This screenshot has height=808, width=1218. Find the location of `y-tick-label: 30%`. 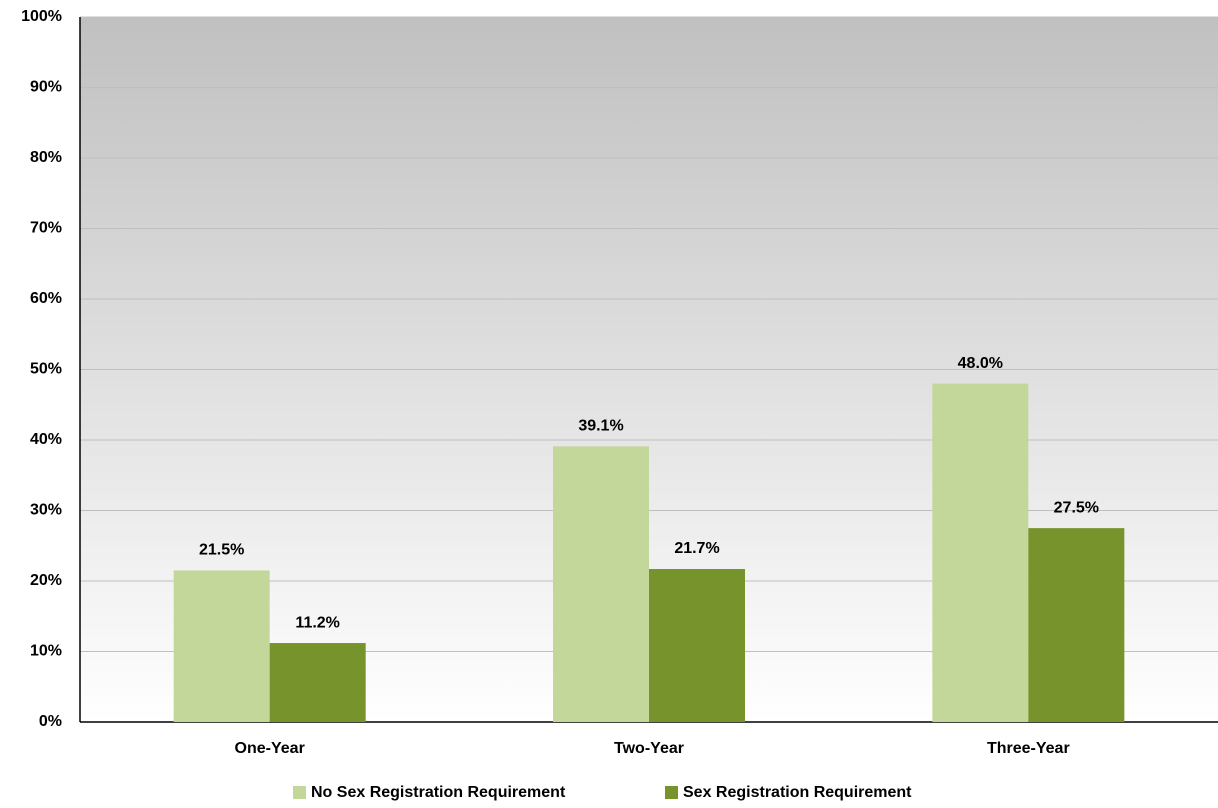

y-tick-label: 30% is located at coordinates (46, 510).